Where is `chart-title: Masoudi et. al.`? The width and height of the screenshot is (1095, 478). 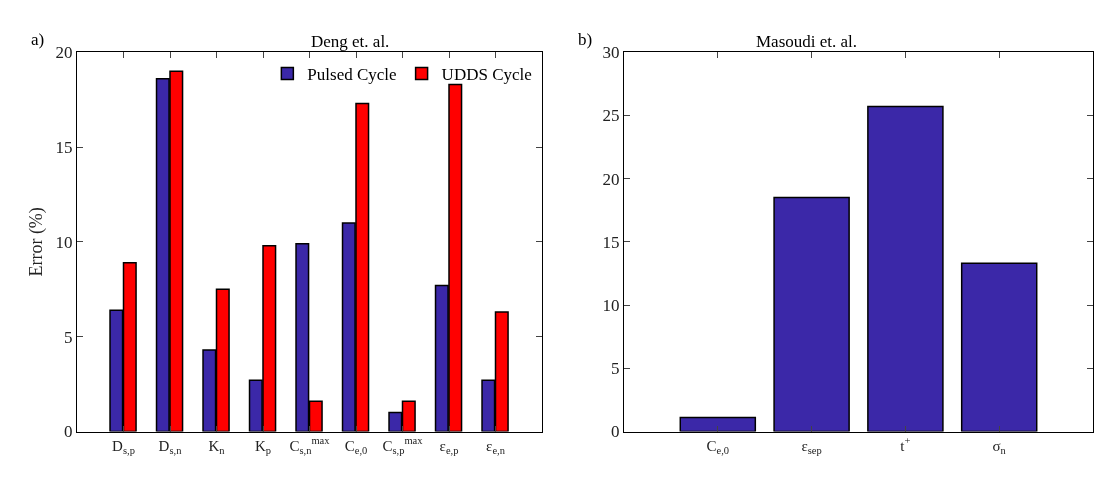 chart-title: Masoudi et. al. is located at coordinates (807, 41).